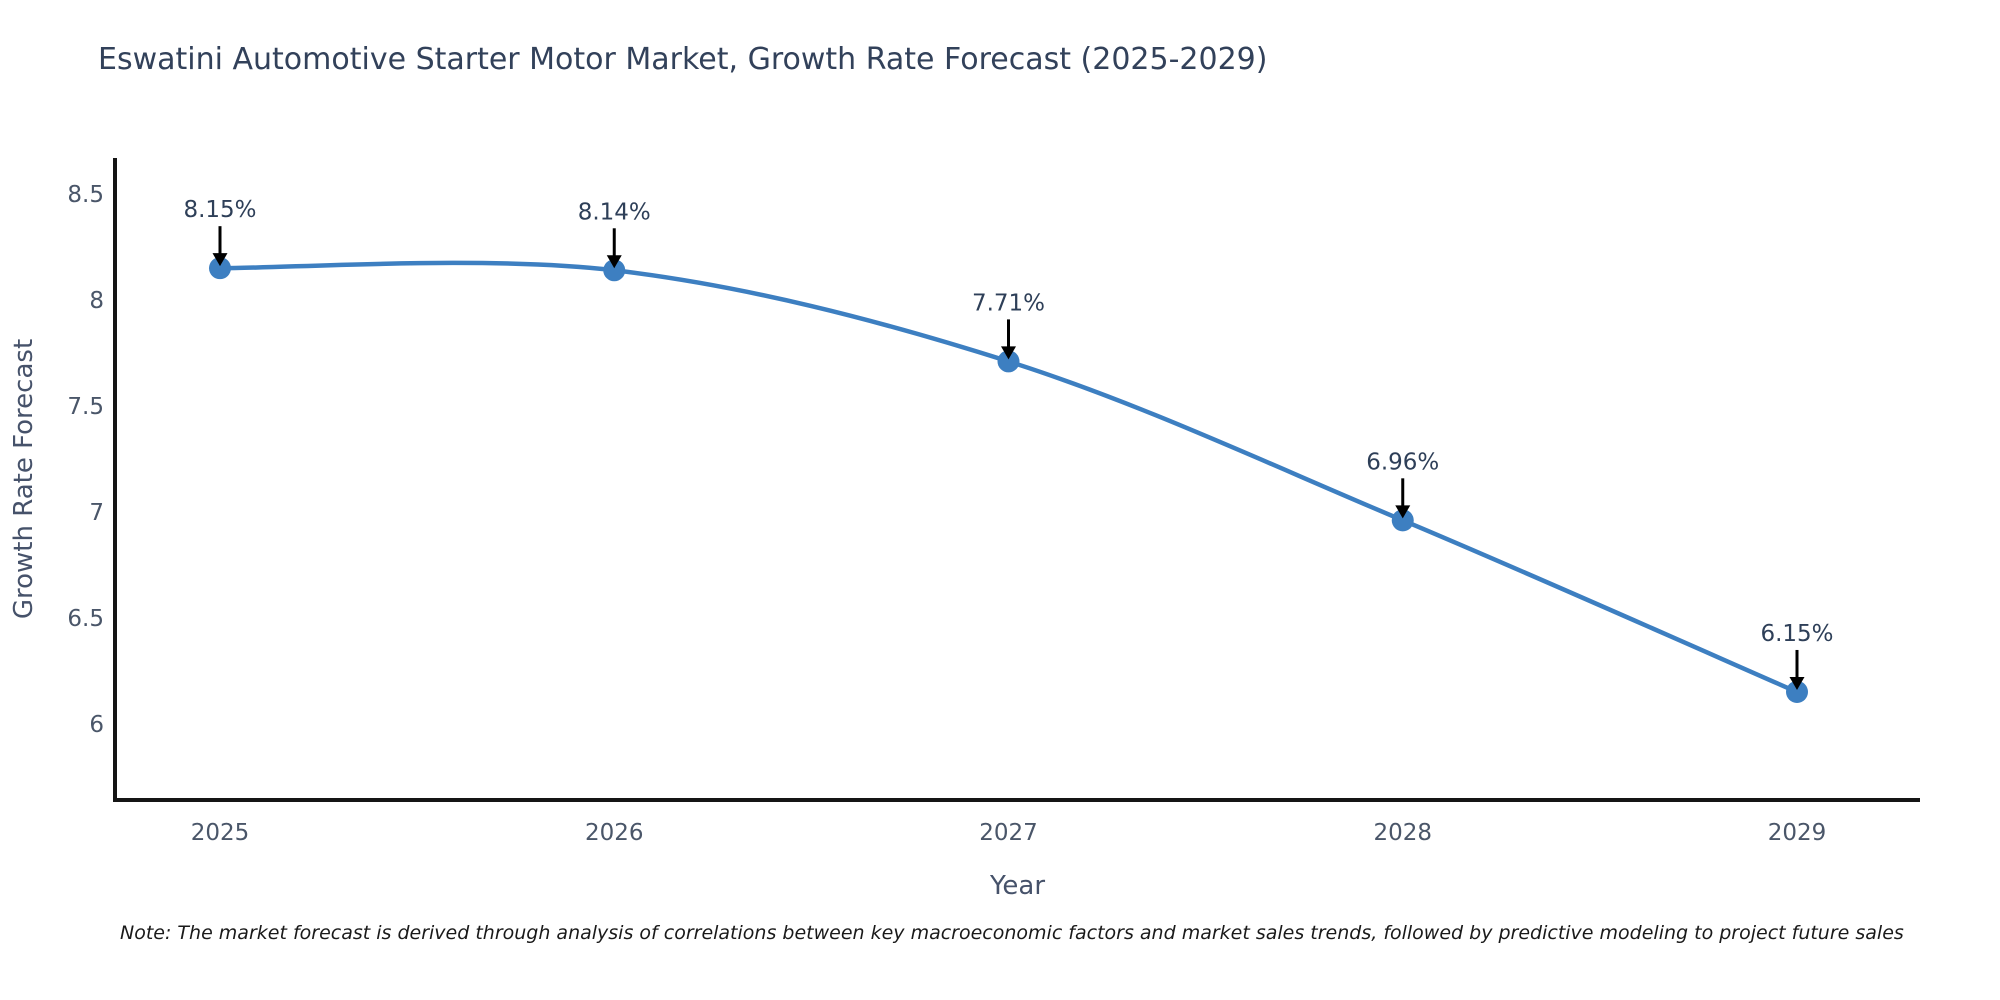  Describe the element at coordinates (96, 725) in the screenshot. I see `y-tick-label: 6` at that location.